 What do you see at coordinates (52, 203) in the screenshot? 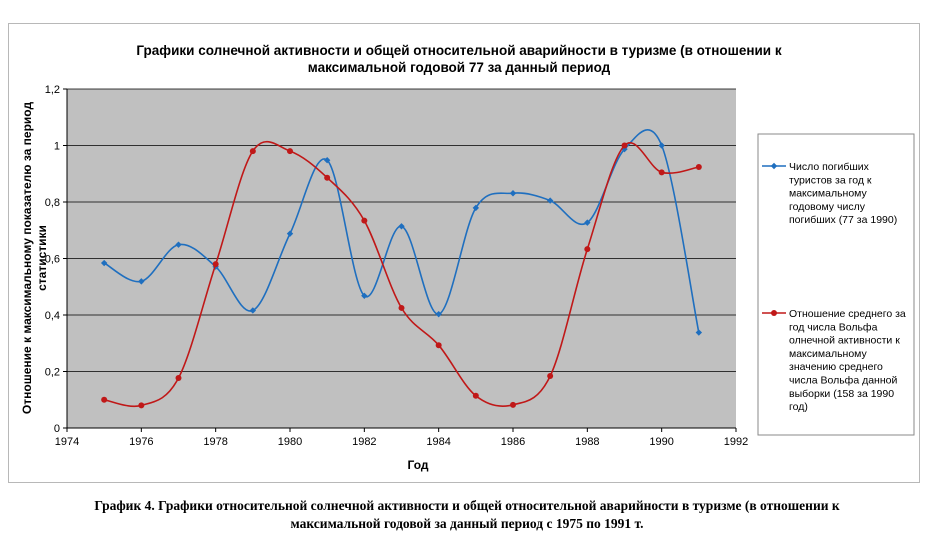
I see `y-tick-label: 0,8` at bounding box center [52, 203].